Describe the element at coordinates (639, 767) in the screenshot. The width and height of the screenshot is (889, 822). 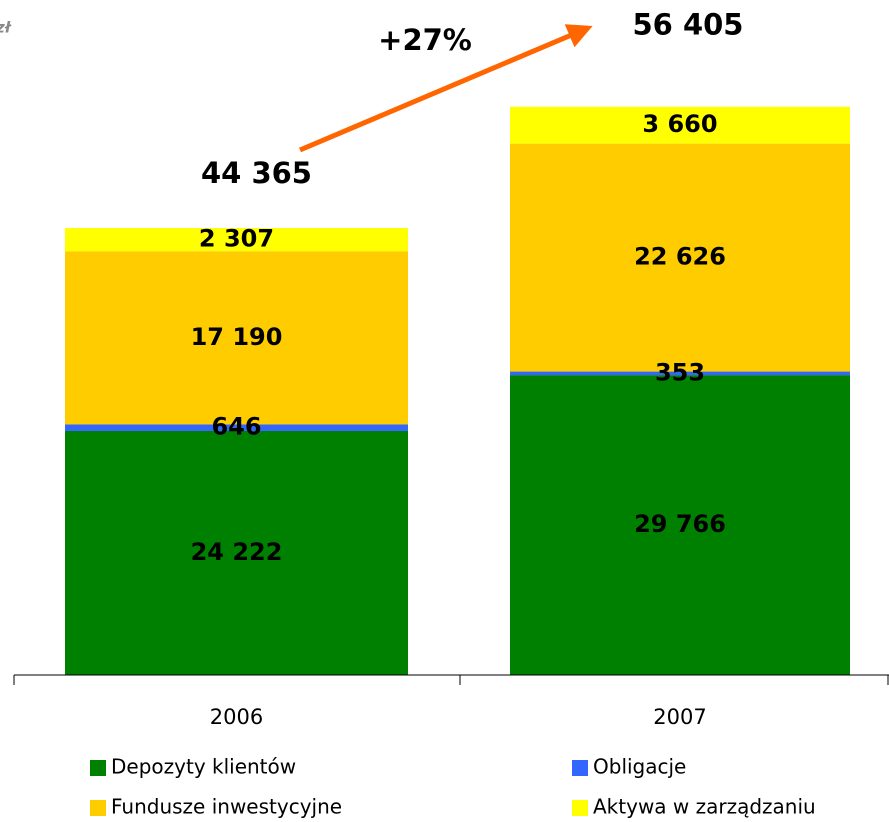
I see `legend-label: Obligacje` at that location.